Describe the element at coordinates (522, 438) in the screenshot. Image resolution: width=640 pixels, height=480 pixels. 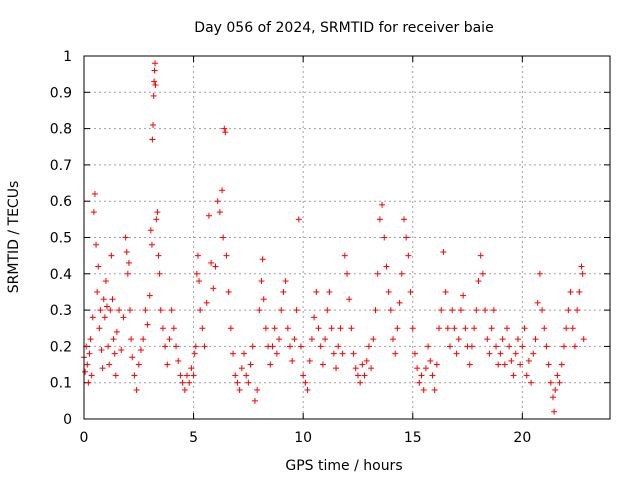
I see `x-tick-label: 20` at that location.